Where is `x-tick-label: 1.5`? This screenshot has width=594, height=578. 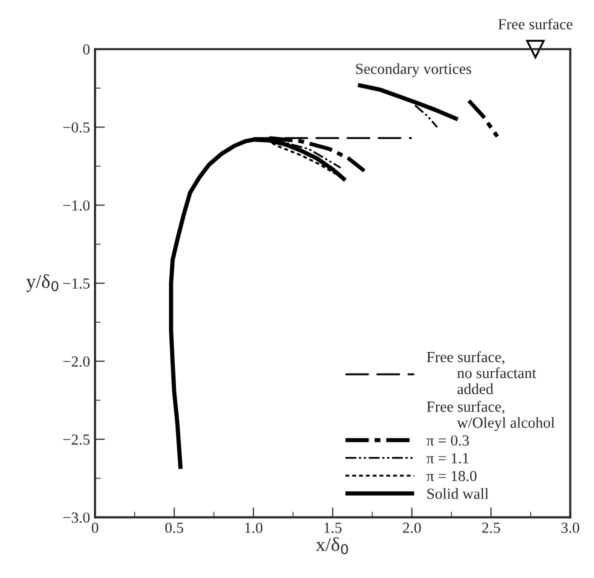 x-tick-label: 1.5 is located at coordinates (333, 527).